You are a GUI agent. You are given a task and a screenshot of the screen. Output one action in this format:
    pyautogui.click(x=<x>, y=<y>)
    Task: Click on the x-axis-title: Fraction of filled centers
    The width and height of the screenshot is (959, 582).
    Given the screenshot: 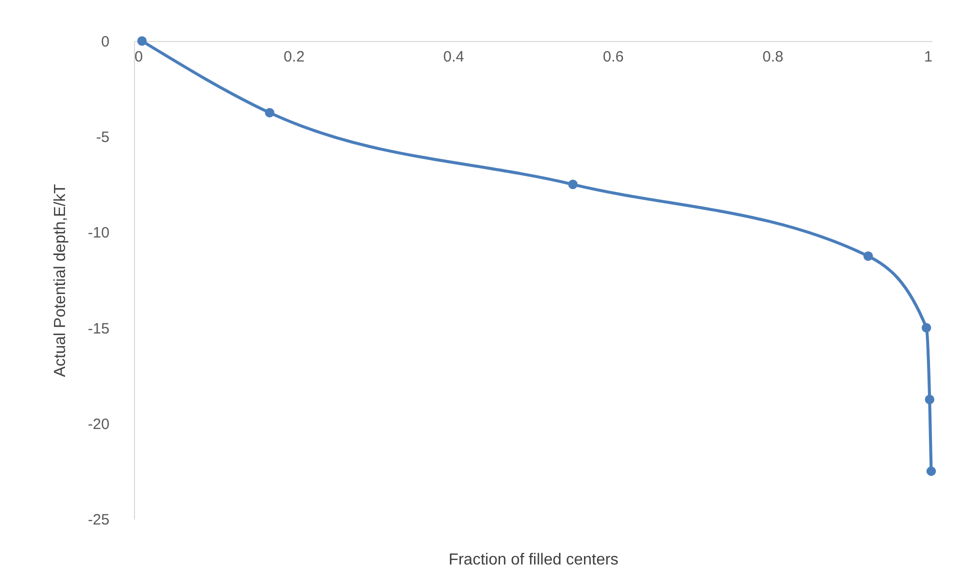 What is the action you would take?
    pyautogui.click(x=533, y=560)
    